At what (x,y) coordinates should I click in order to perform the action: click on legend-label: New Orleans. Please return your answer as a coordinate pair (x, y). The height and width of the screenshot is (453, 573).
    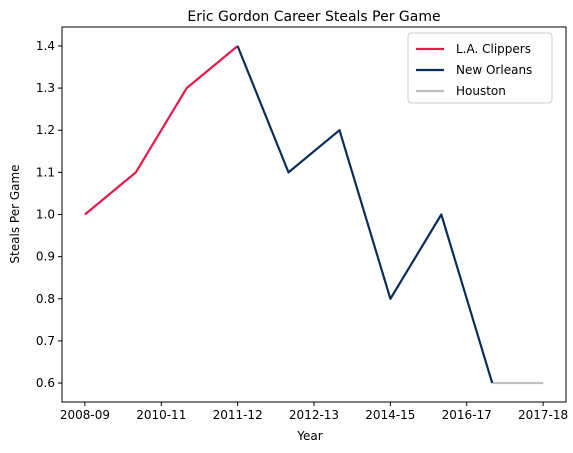
    Looking at the image, I should click on (494, 70).